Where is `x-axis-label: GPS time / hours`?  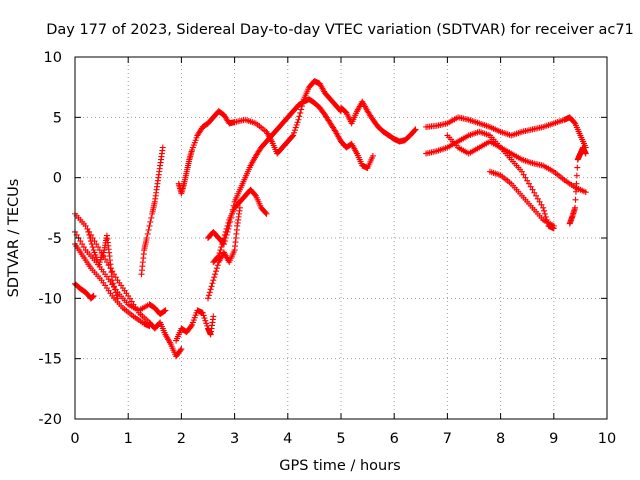
x-axis-label: GPS time / hours is located at coordinates (339, 466).